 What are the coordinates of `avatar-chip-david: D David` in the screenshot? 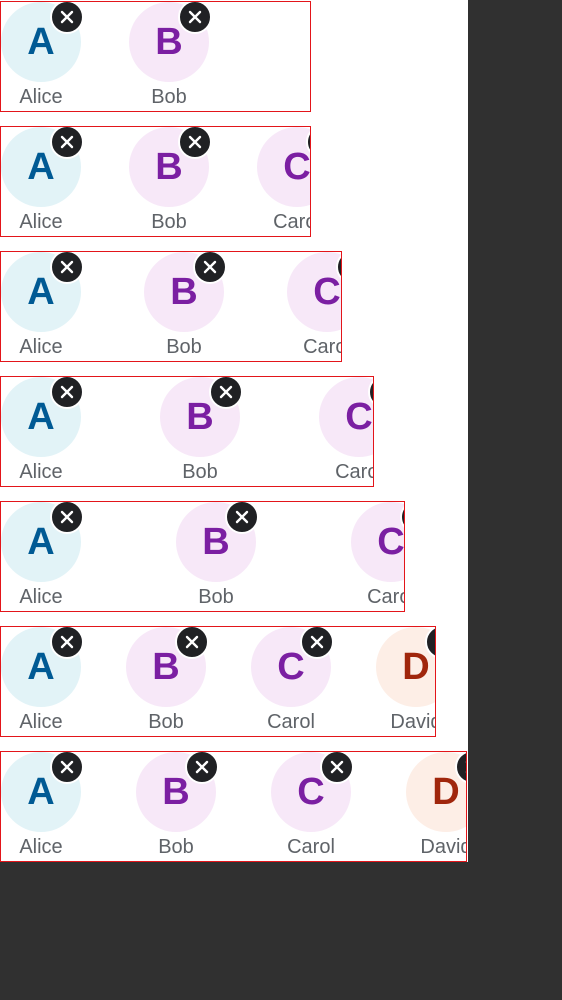 It's located at (436, 806).